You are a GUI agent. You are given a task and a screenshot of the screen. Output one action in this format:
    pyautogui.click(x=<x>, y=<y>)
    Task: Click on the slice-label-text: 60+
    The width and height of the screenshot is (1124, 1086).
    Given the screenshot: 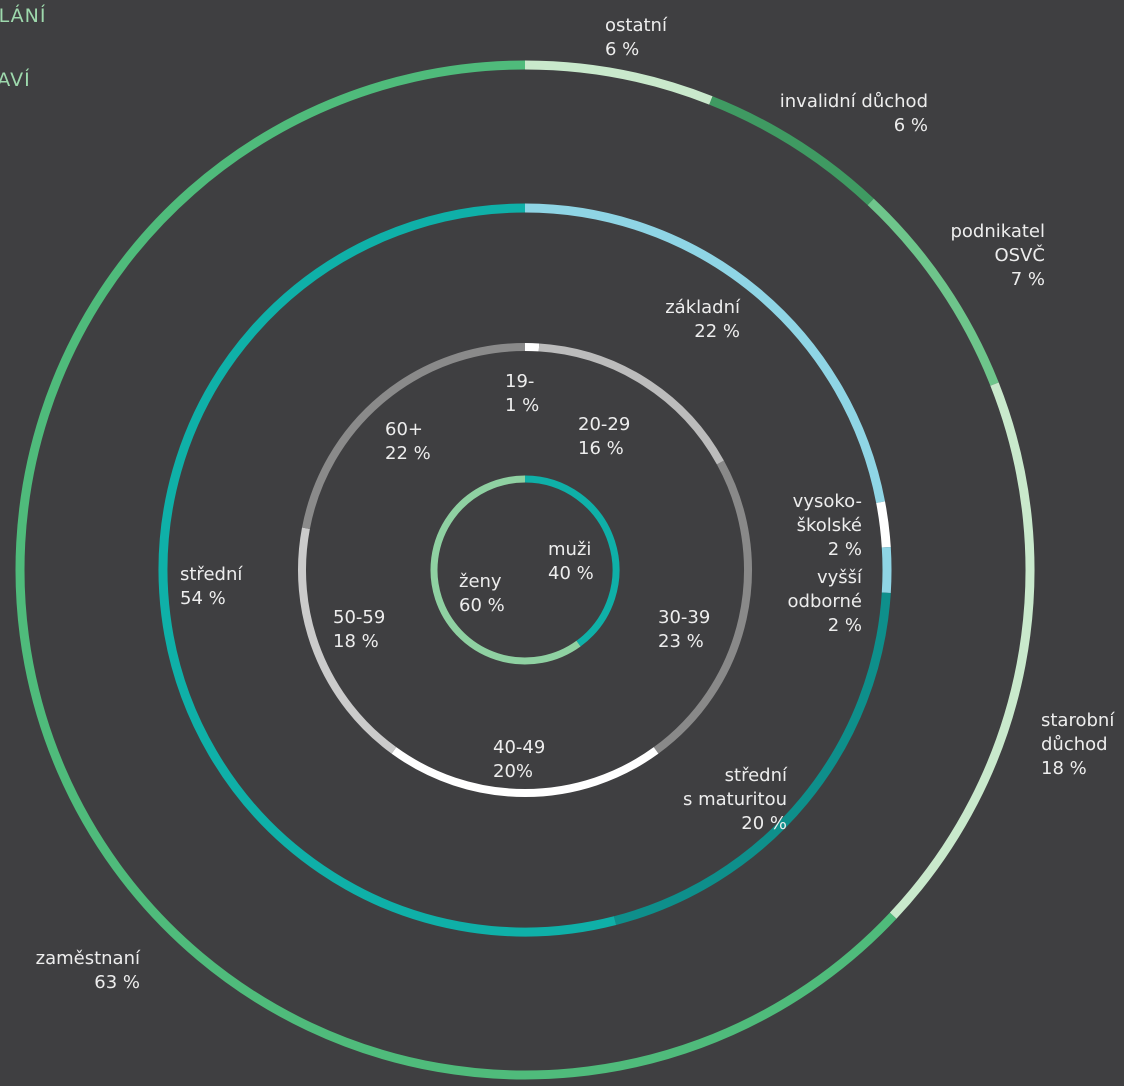 What is the action you would take?
    pyautogui.click(x=404, y=429)
    